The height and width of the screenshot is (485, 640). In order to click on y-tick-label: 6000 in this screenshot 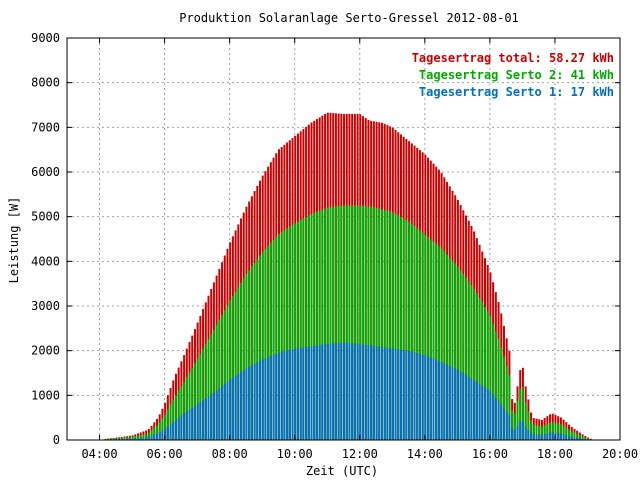, I will do `click(45, 172)`.